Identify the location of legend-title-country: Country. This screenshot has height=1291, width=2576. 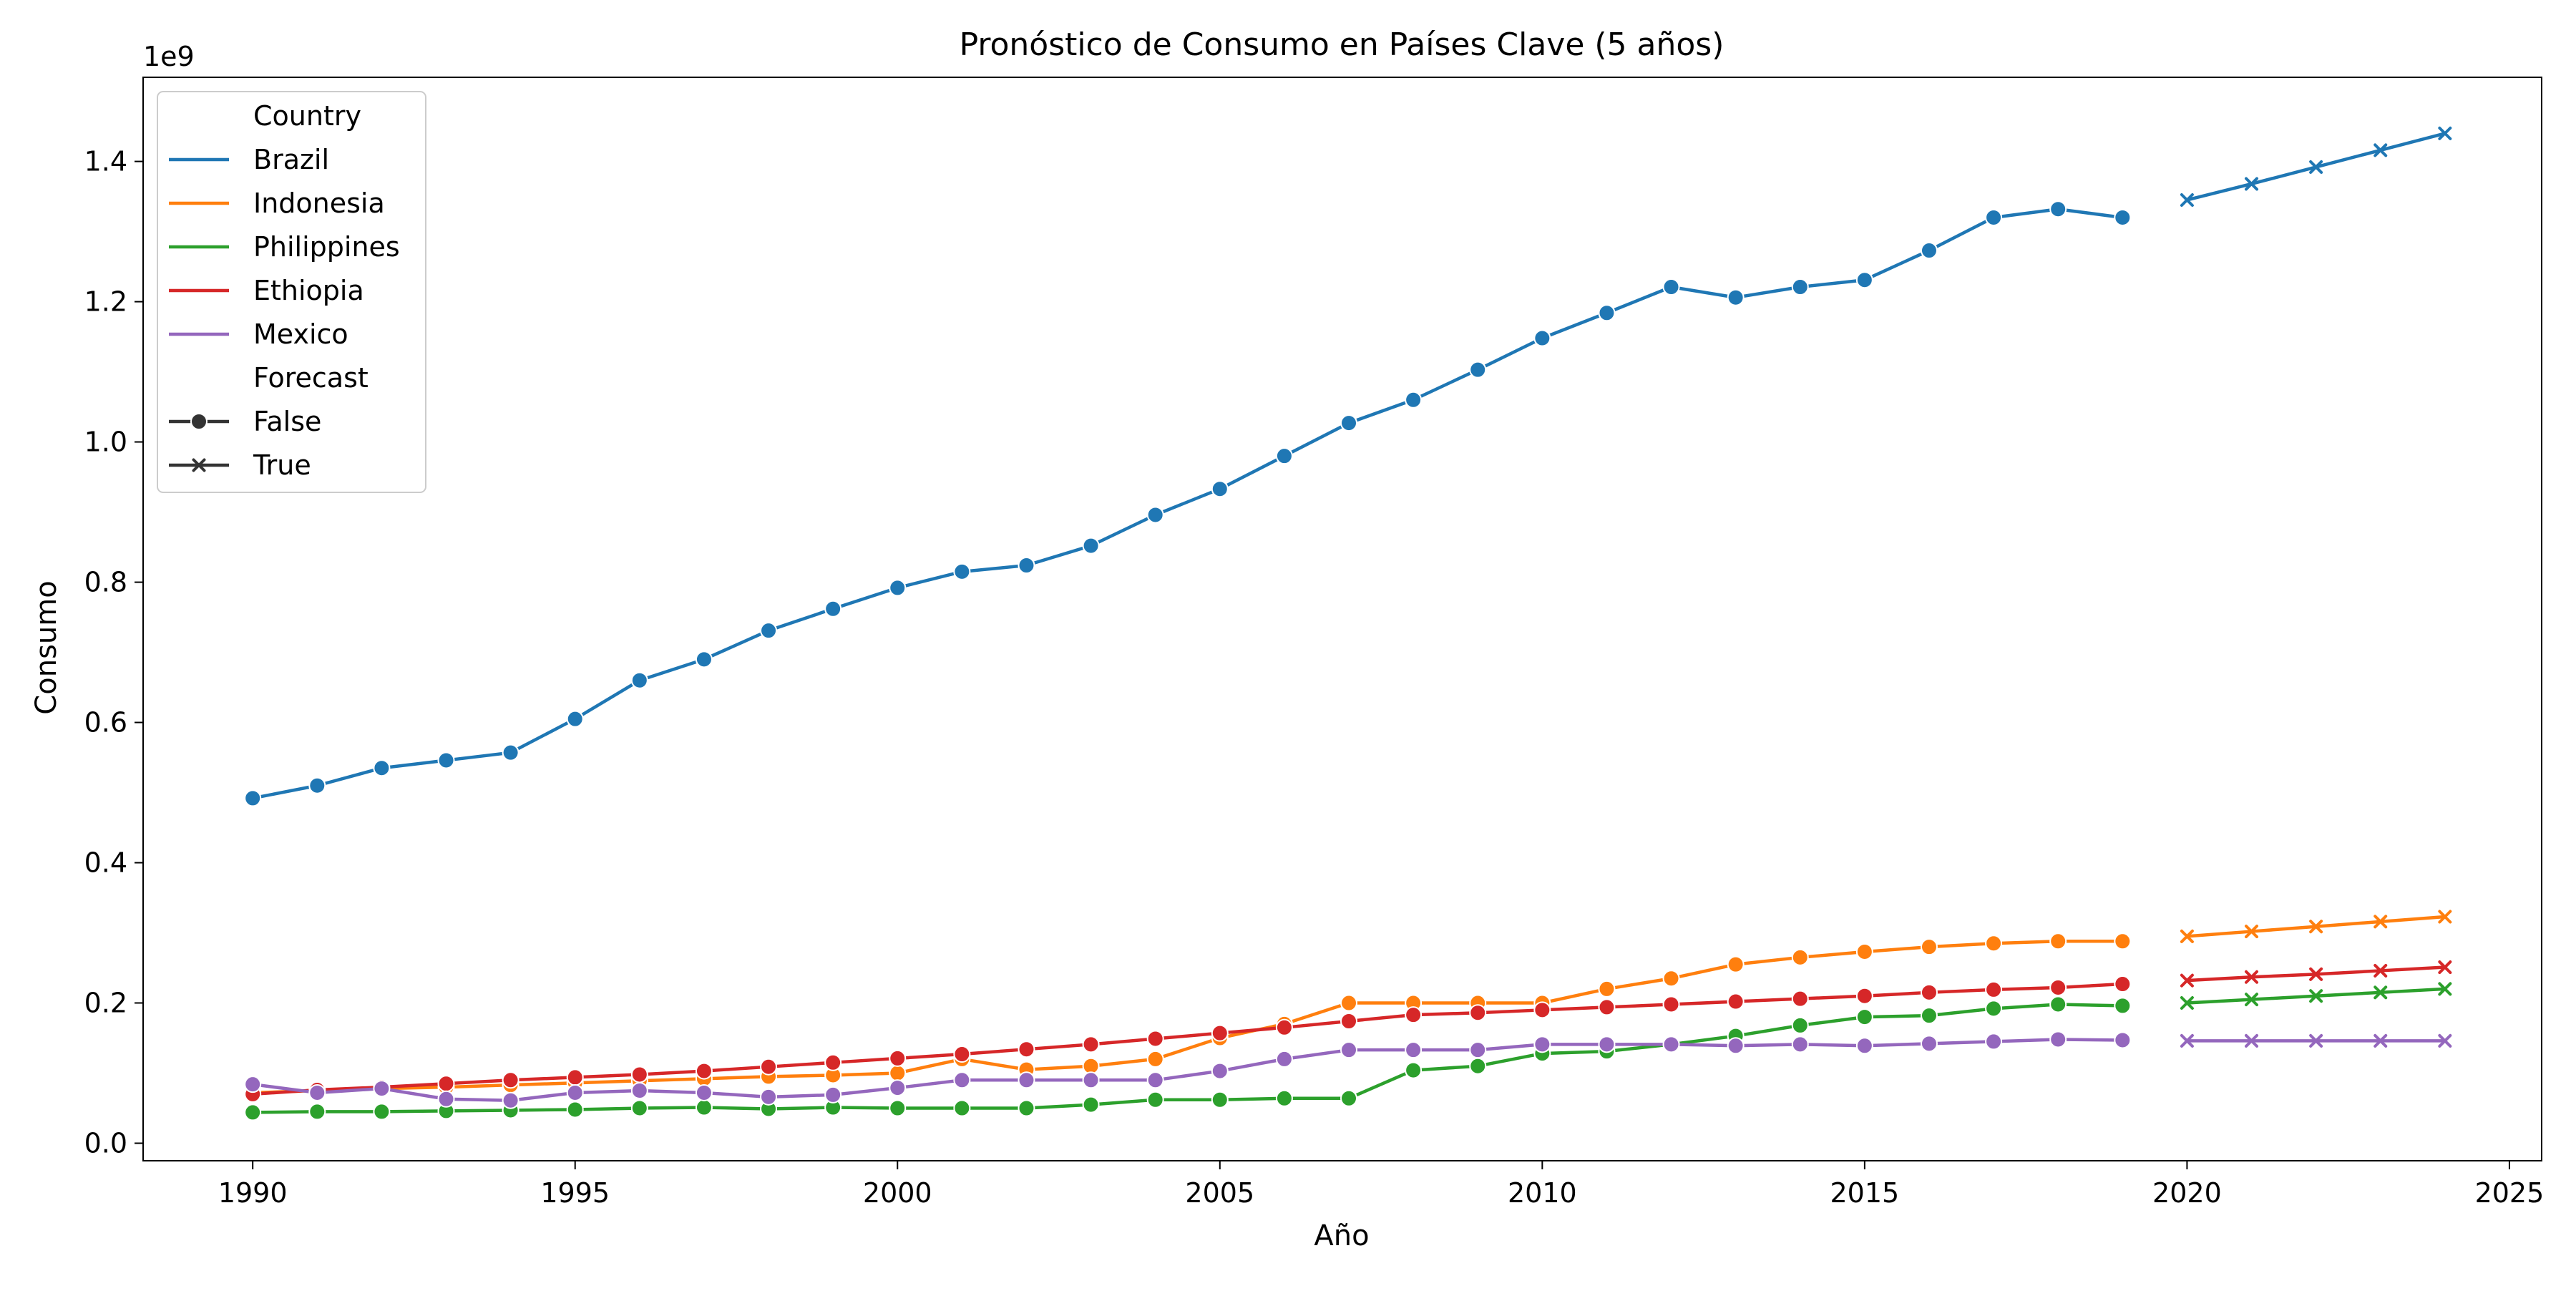
(307, 116).